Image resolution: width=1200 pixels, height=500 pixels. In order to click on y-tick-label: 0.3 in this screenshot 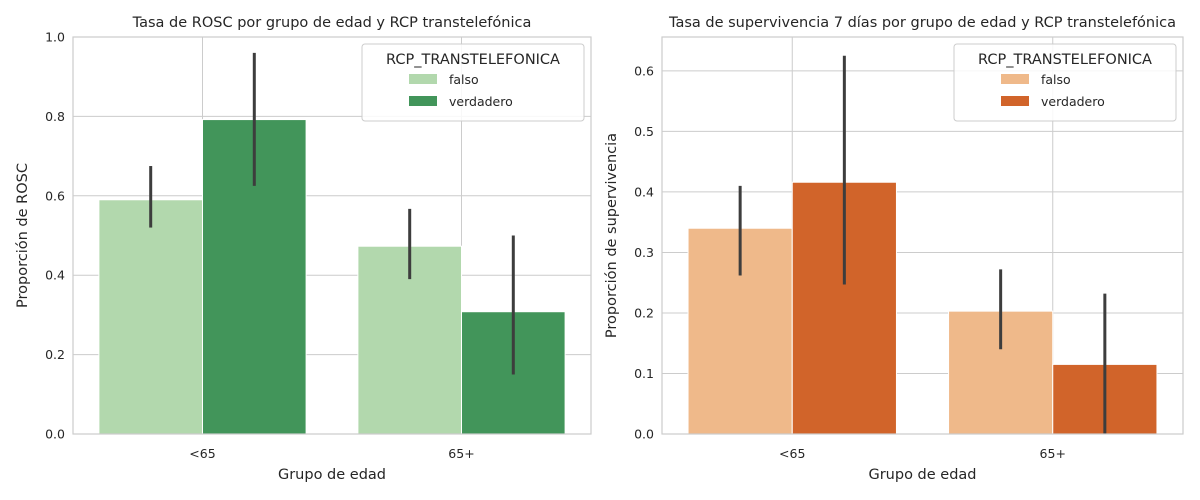, I will do `click(644, 252)`.